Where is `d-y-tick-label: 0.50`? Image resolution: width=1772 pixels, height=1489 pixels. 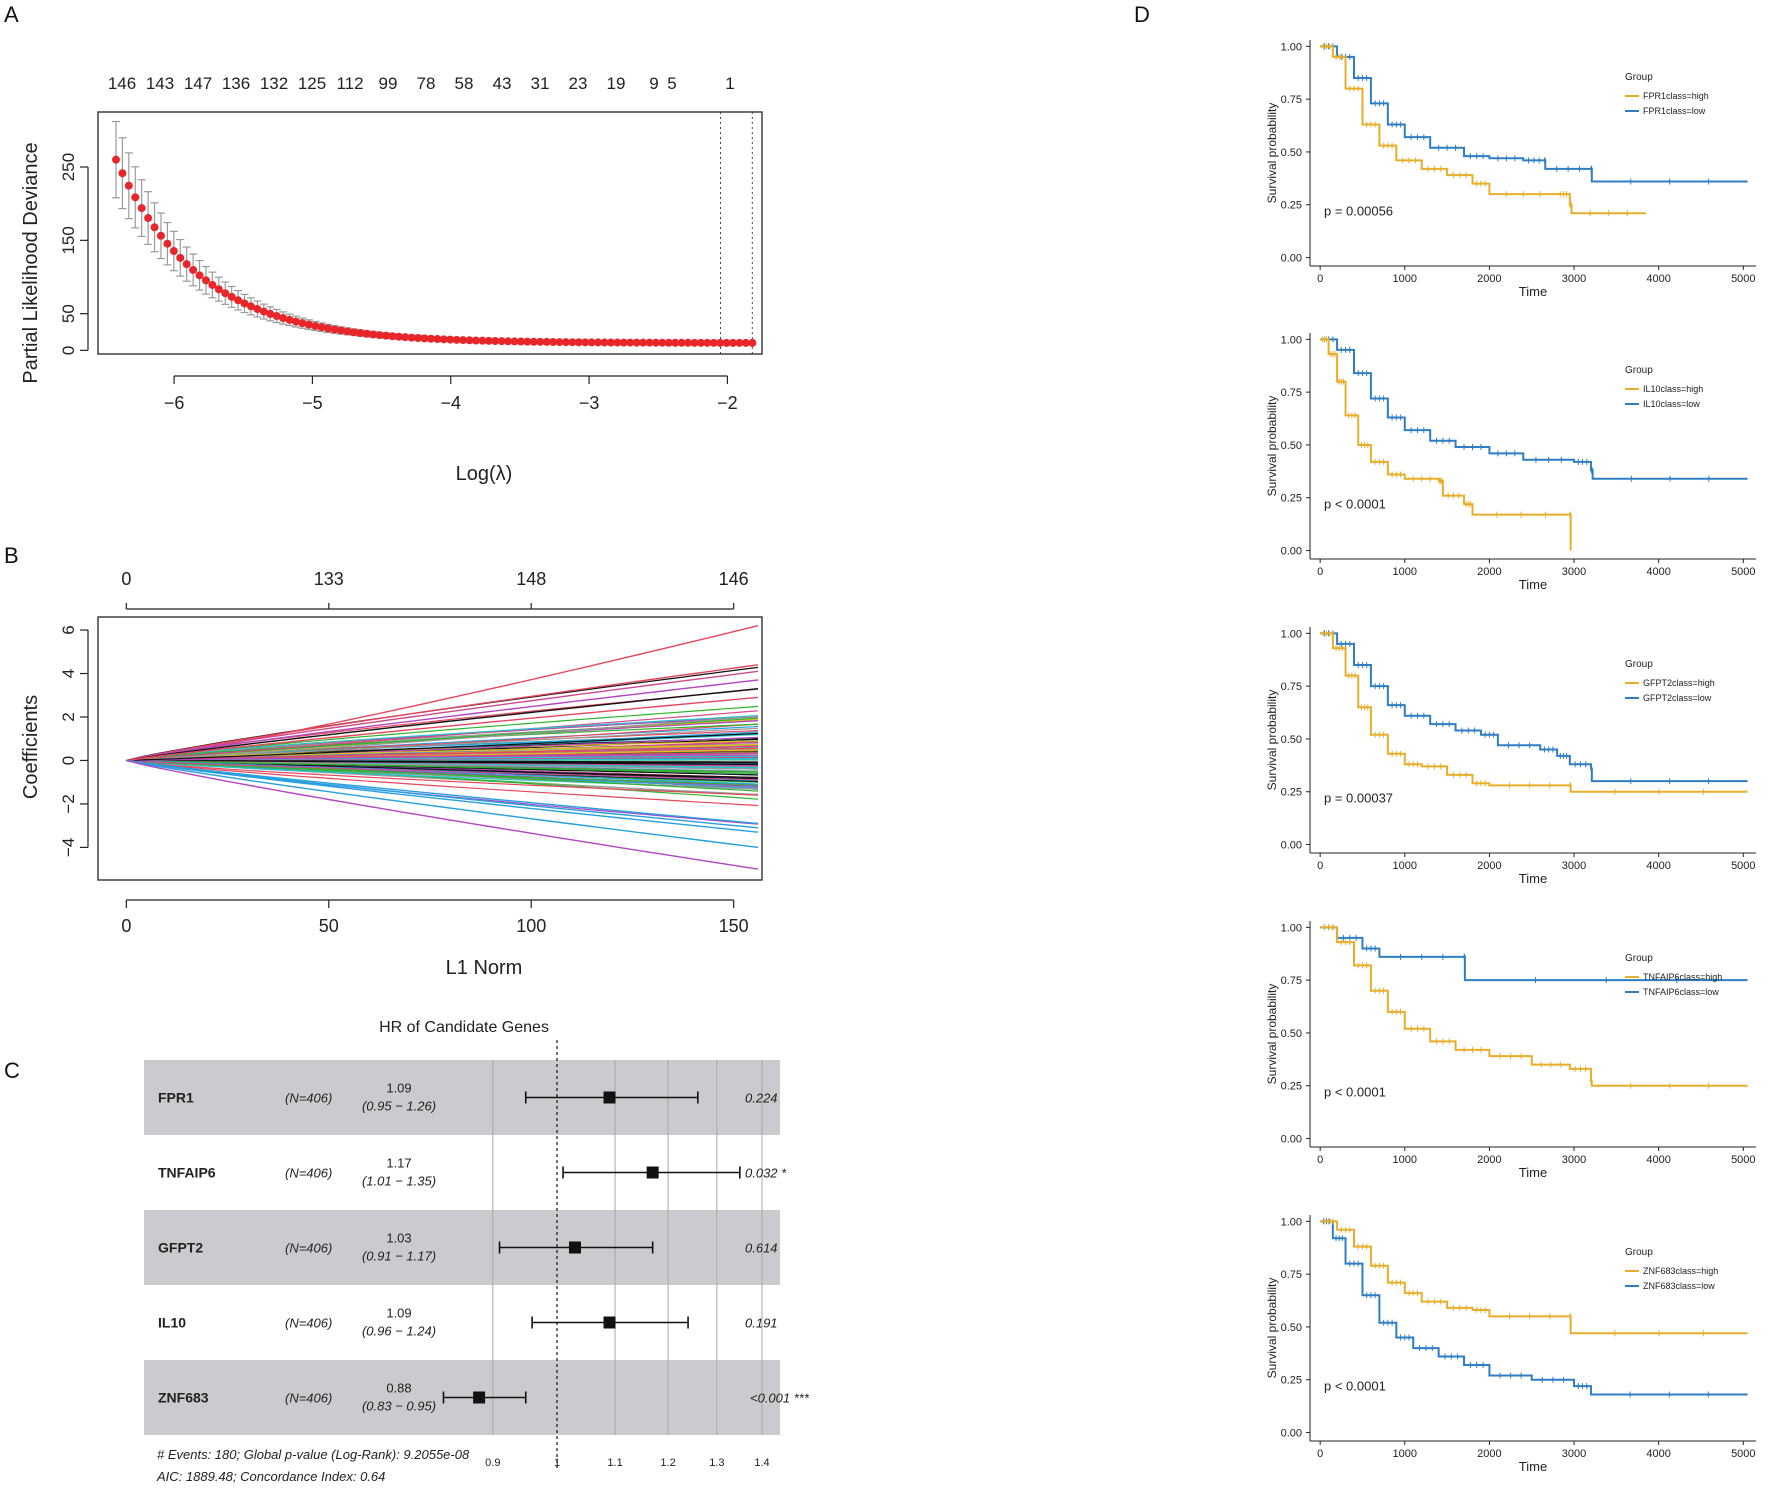
d-y-tick-label: 0.50 is located at coordinates (1291, 446).